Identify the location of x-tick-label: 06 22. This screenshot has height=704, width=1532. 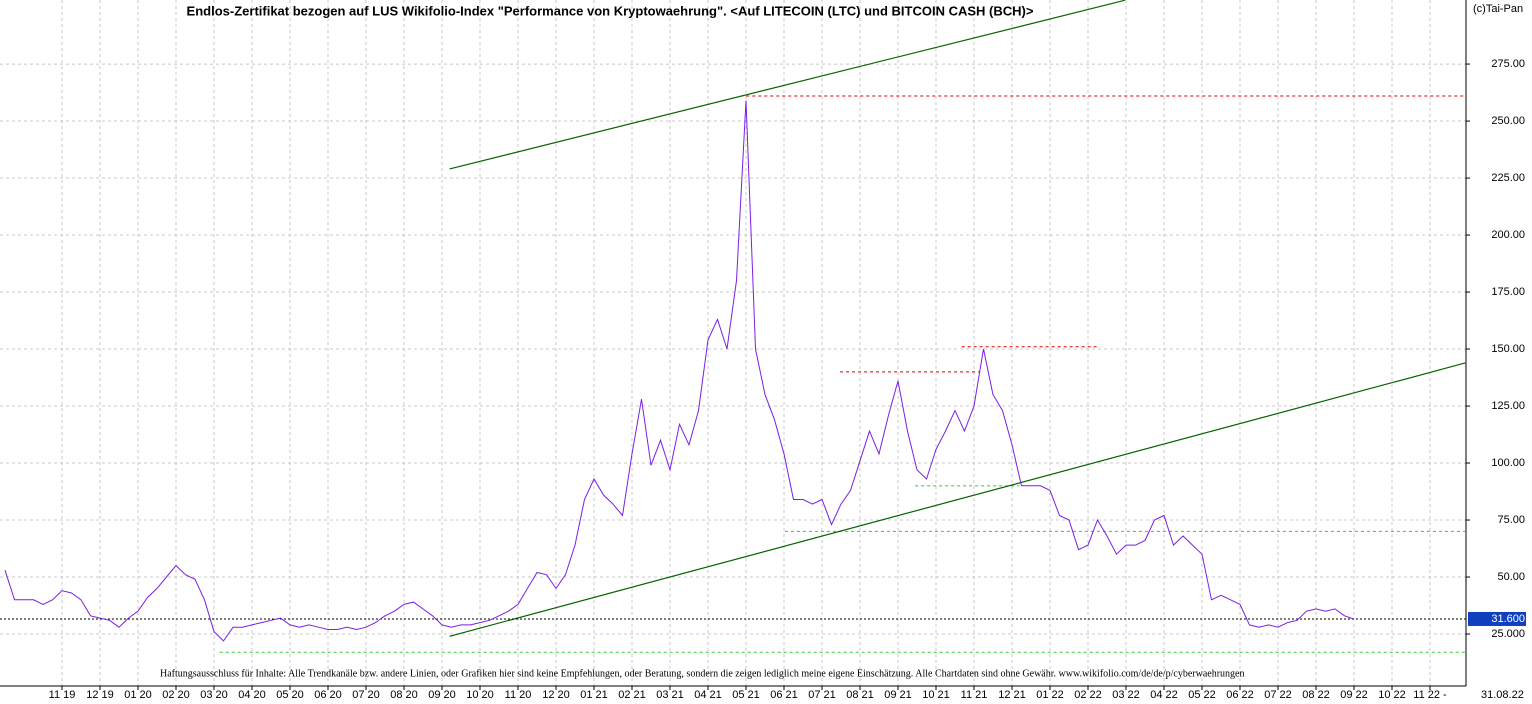
(1240, 695).